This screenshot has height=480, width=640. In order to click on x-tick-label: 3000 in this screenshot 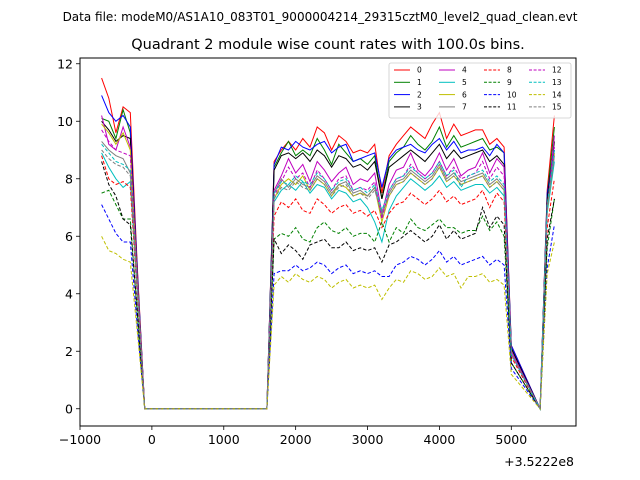, I will do `click(368, 439)`.